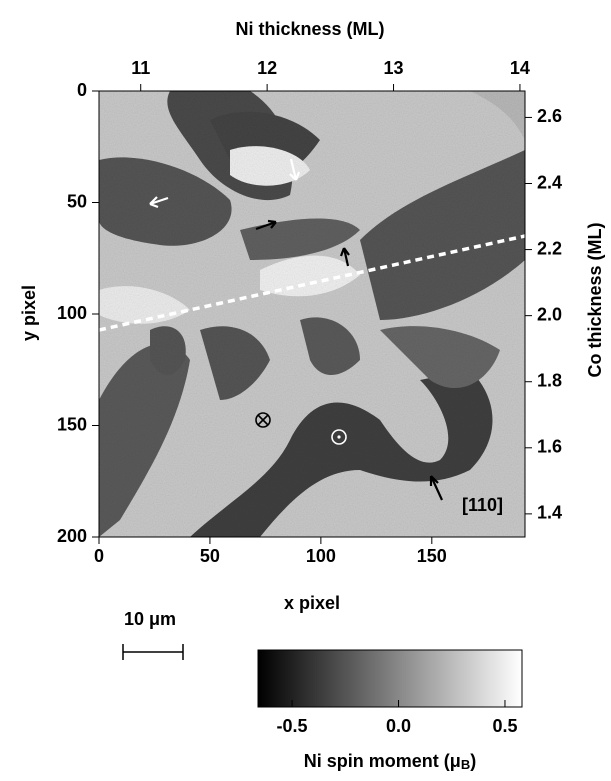  What do you see at coordinates (140, 68) in the screenshot?
I see `x2-tick-label: 11` at bounding box center [140, 68].